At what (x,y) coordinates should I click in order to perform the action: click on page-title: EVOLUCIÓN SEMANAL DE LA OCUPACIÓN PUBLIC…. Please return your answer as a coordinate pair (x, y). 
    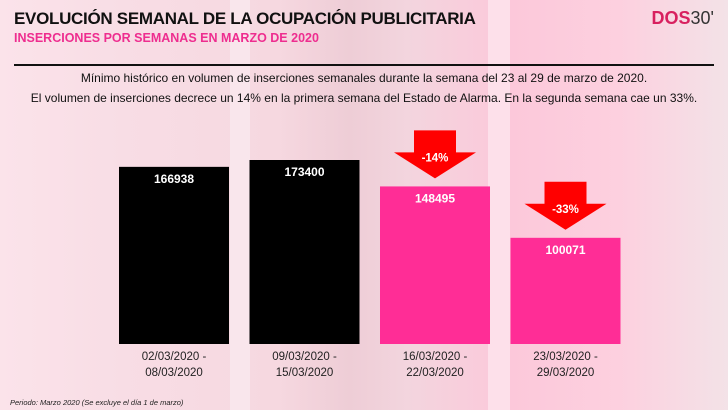
    Looking at the image, I should click on (245, 18).